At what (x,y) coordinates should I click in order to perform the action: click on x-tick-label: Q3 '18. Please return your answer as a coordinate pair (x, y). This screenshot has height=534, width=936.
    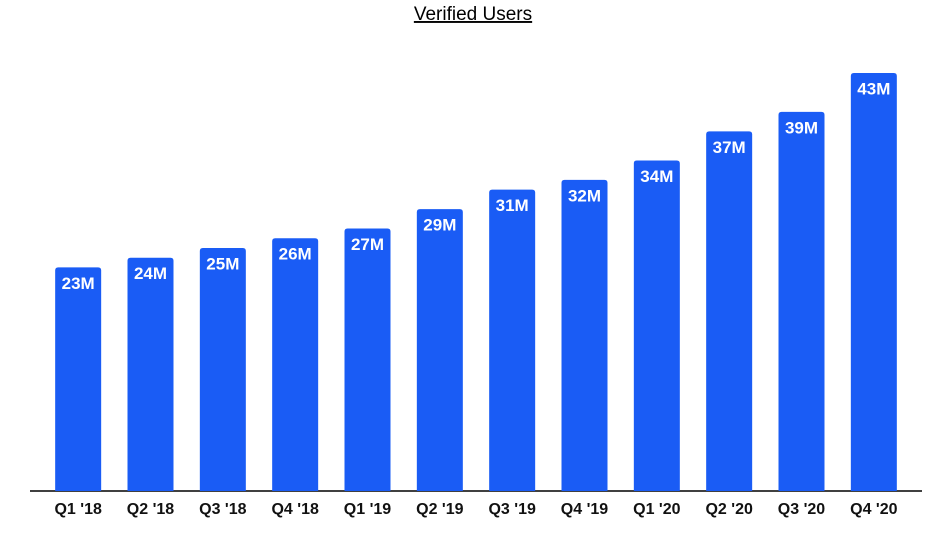
    Looking at the image, I should click on (222, 509).